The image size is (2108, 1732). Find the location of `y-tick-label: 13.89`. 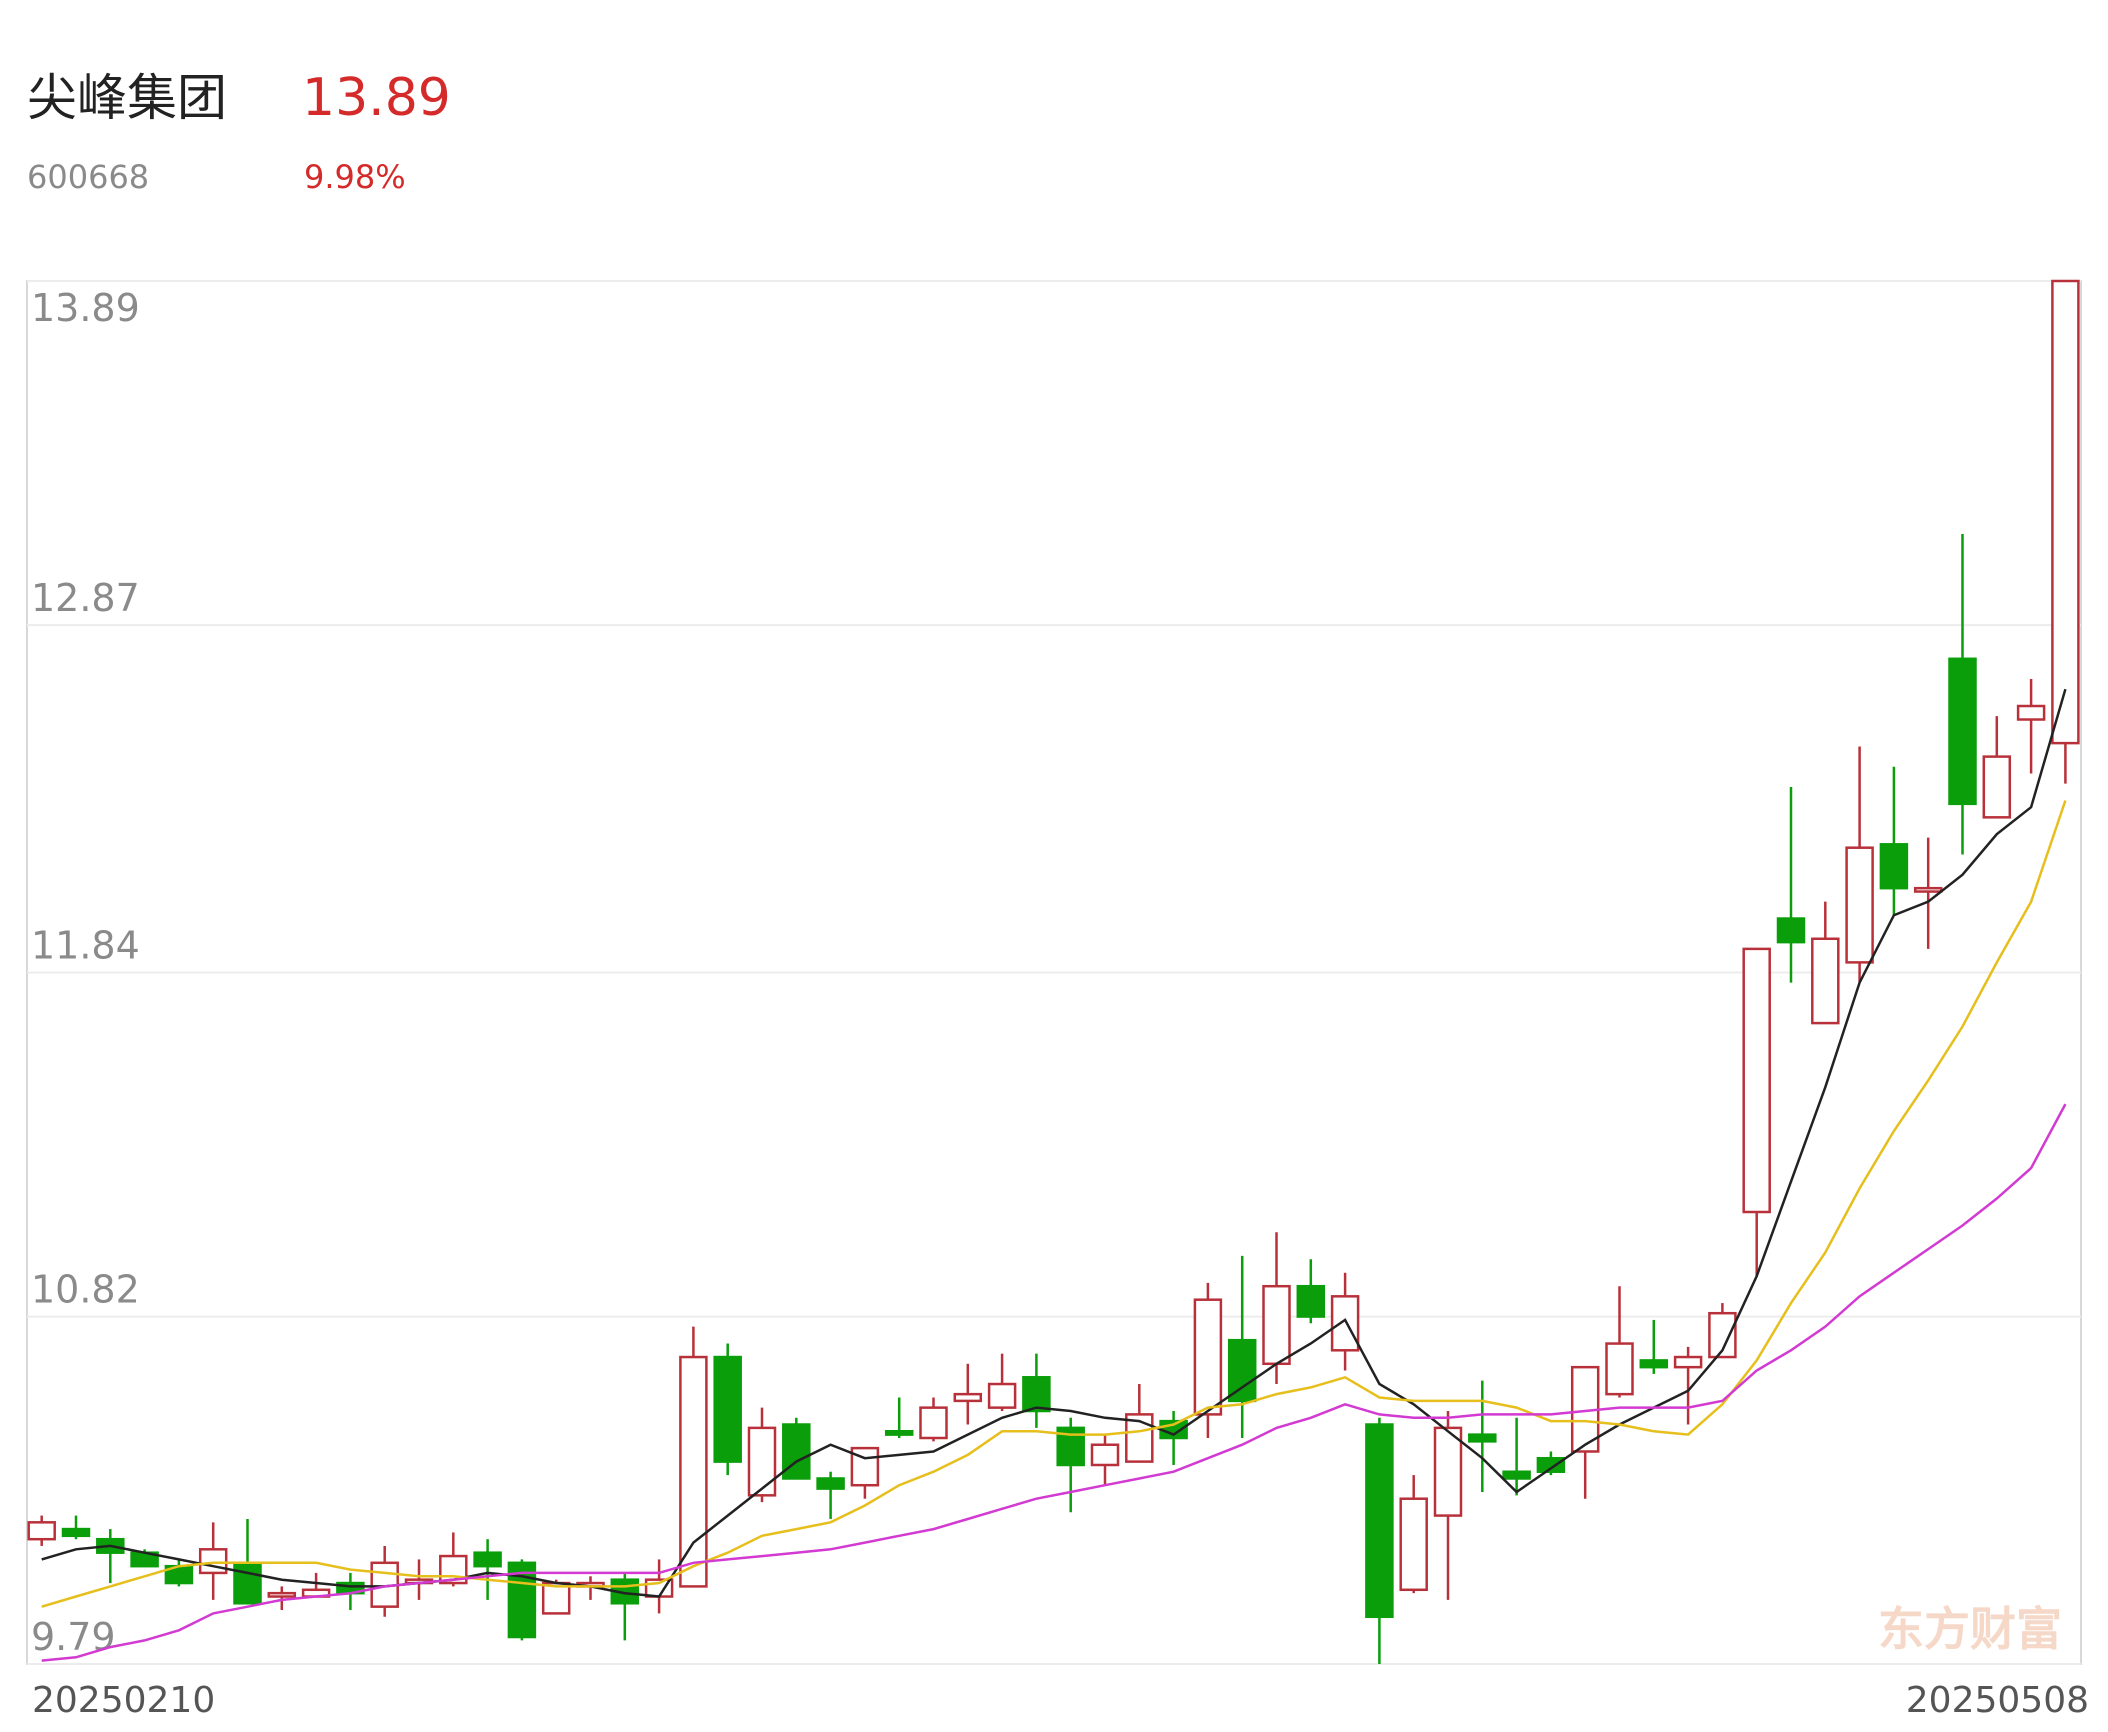

y-tick-label: 13.89 is located at coordinates (85, 308).